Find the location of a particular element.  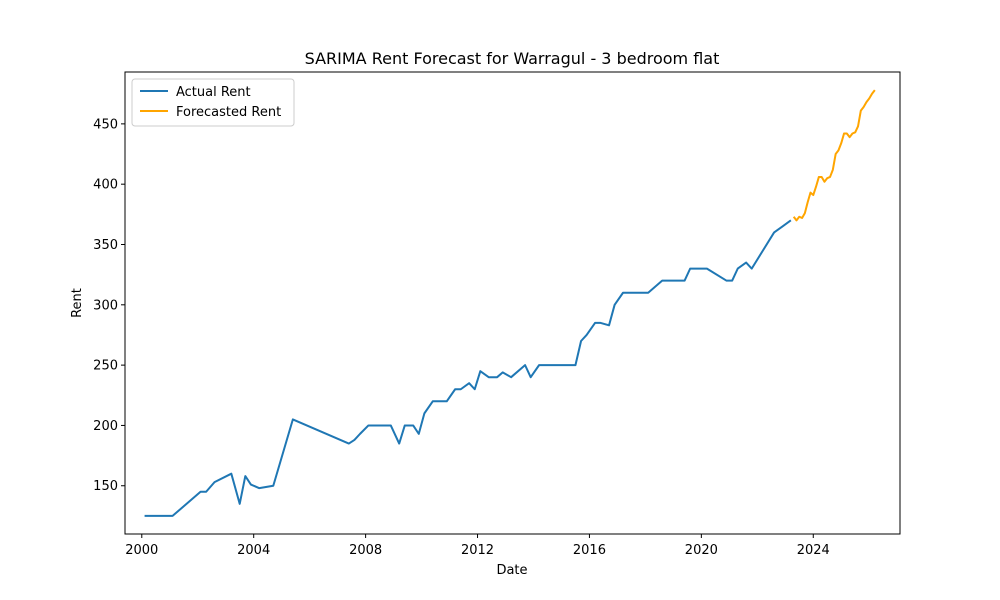

y-tick-label: 200 is located at coordinates (105, 426).